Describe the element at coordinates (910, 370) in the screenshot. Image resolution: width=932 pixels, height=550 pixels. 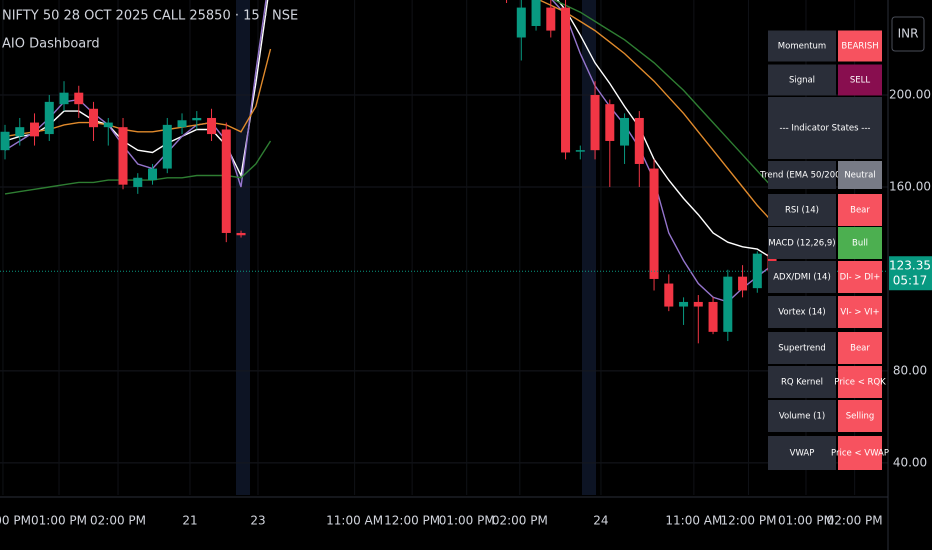
I see `y-tick-label: 80.00` at that location.